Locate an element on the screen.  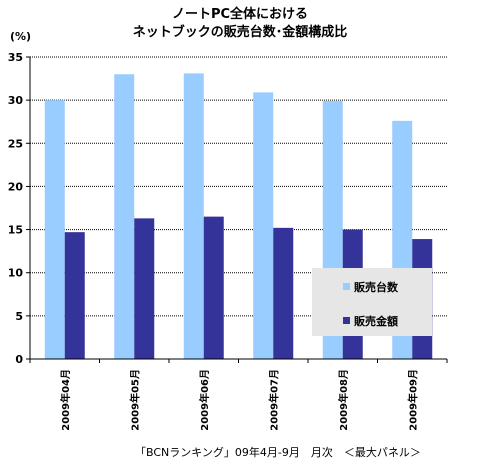
x-tick-label: 2009年08月 is located at coordinates (343, 400).